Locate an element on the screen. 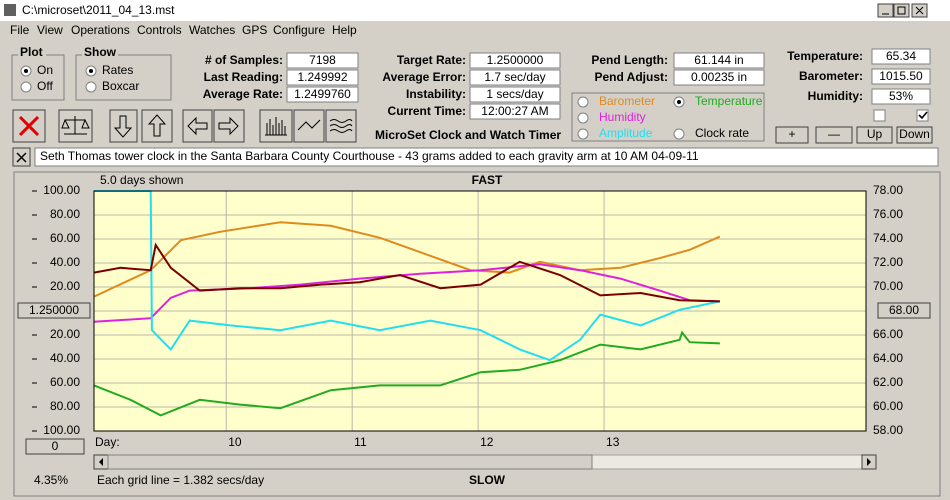  y2-tick-label: 60.00 is located at coordinates (888, 406).